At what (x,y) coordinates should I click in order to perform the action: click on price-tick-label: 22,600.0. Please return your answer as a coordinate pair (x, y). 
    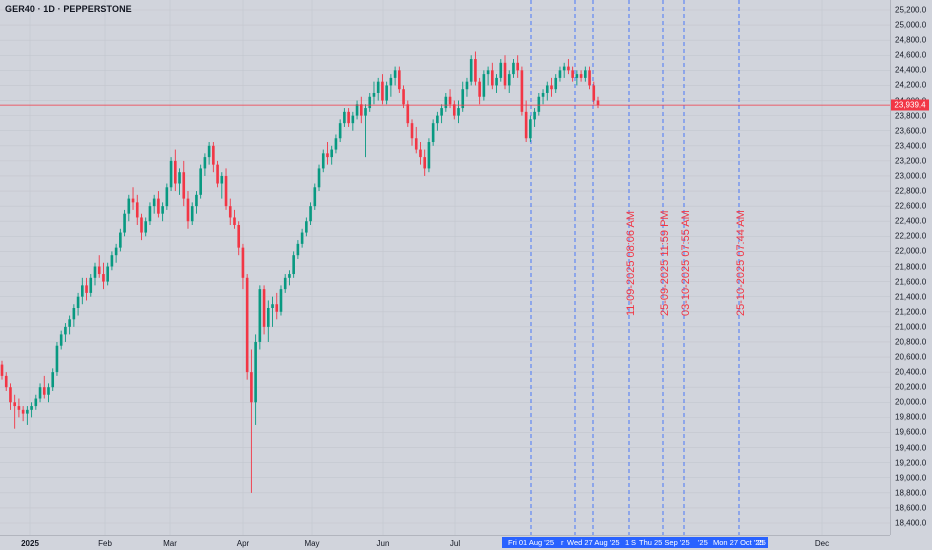
    Looking at the image, I should click on (911, 206).